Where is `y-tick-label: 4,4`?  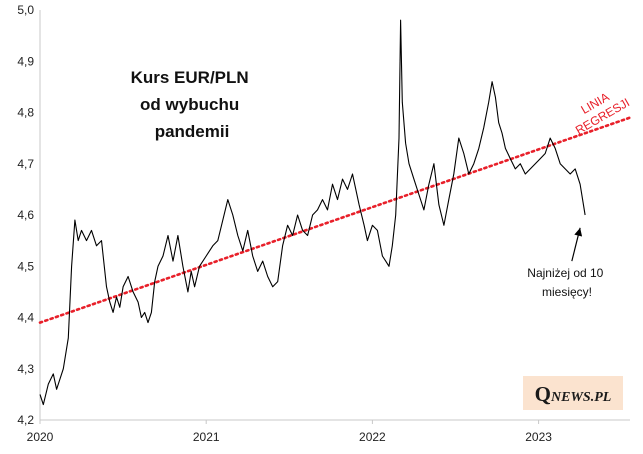
y-tick-label: 4,4 is located at coordinates (25, 318).